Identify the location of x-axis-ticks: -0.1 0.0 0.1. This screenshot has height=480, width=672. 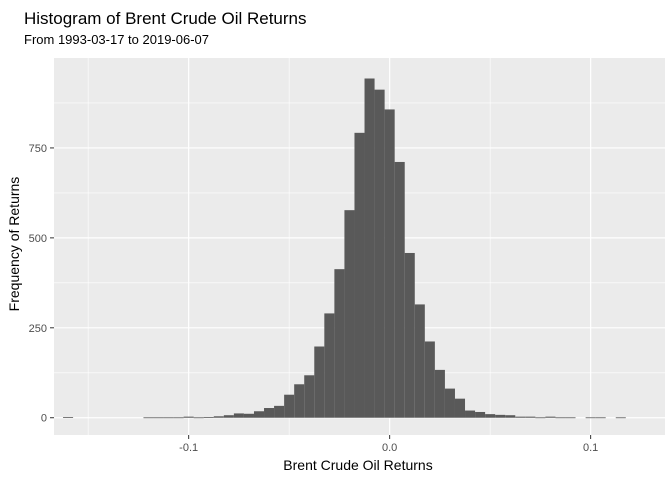
(388, 444).